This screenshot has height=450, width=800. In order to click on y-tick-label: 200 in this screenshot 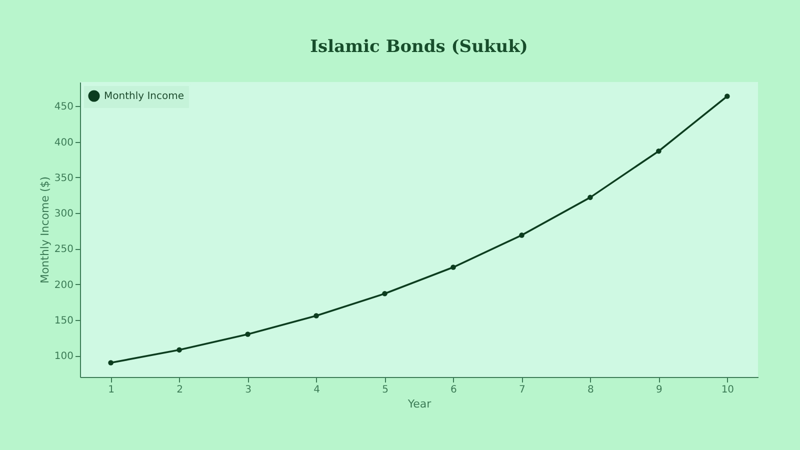, I will do `click(64, 285)`.